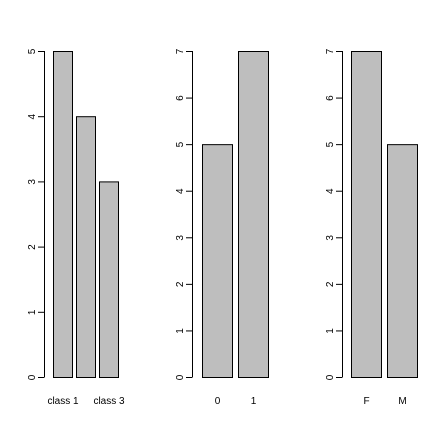  Describe the element at coordinates (32, 377) in the screenshot. I see `y-tick-label-1-0: 0` at that location.